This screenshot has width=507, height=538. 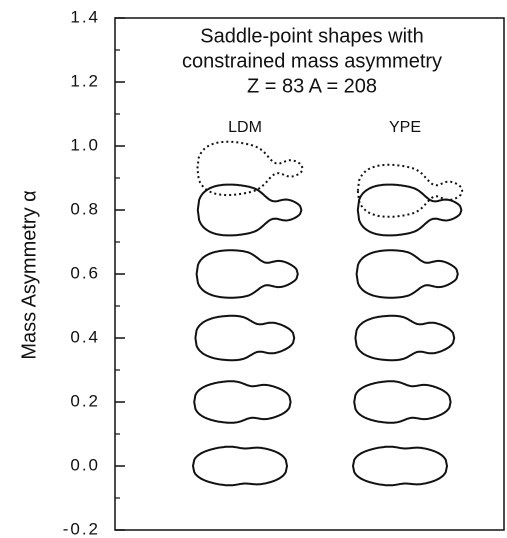 What do you see at coordinates (405, 127) in the screenshot?
I see `legend-label: YPE` at bounding box center [405, 127].